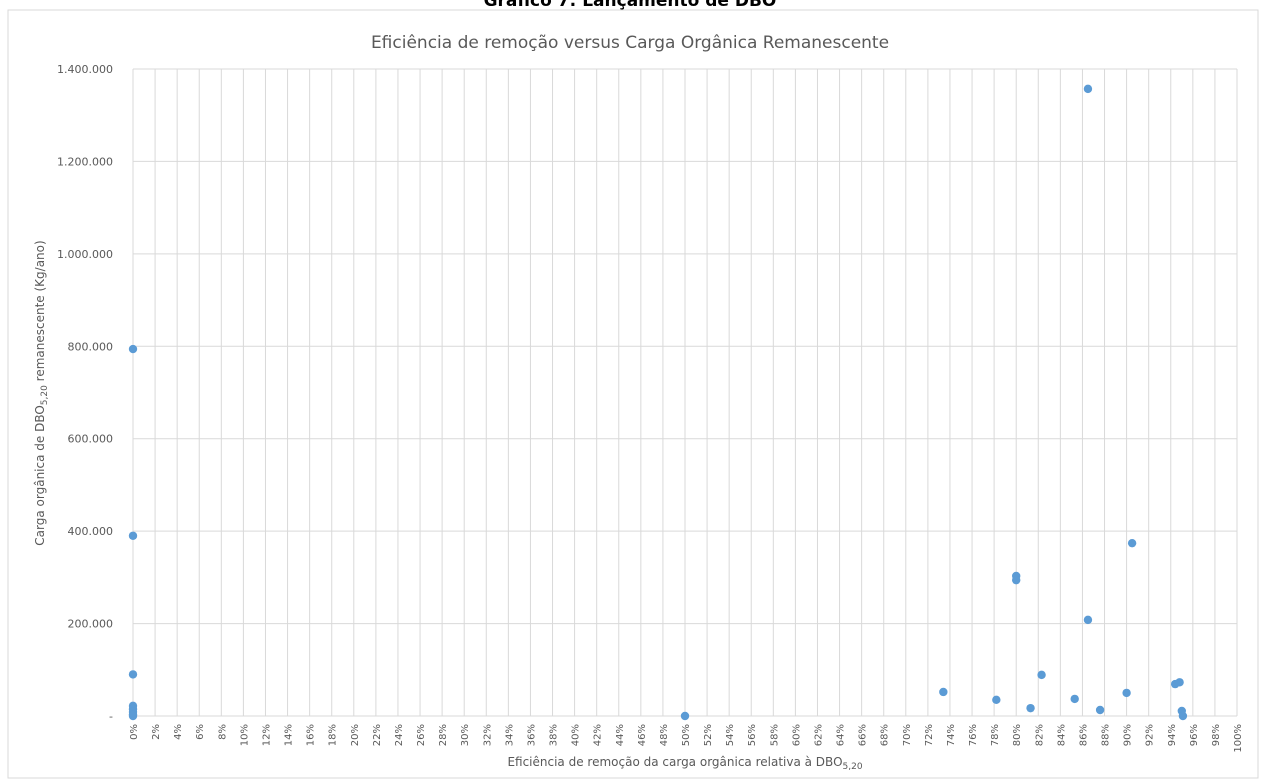  Describe the element at coordinates (730, 735) in the screenshot. I see `x-tick-label: 54%` at that location.